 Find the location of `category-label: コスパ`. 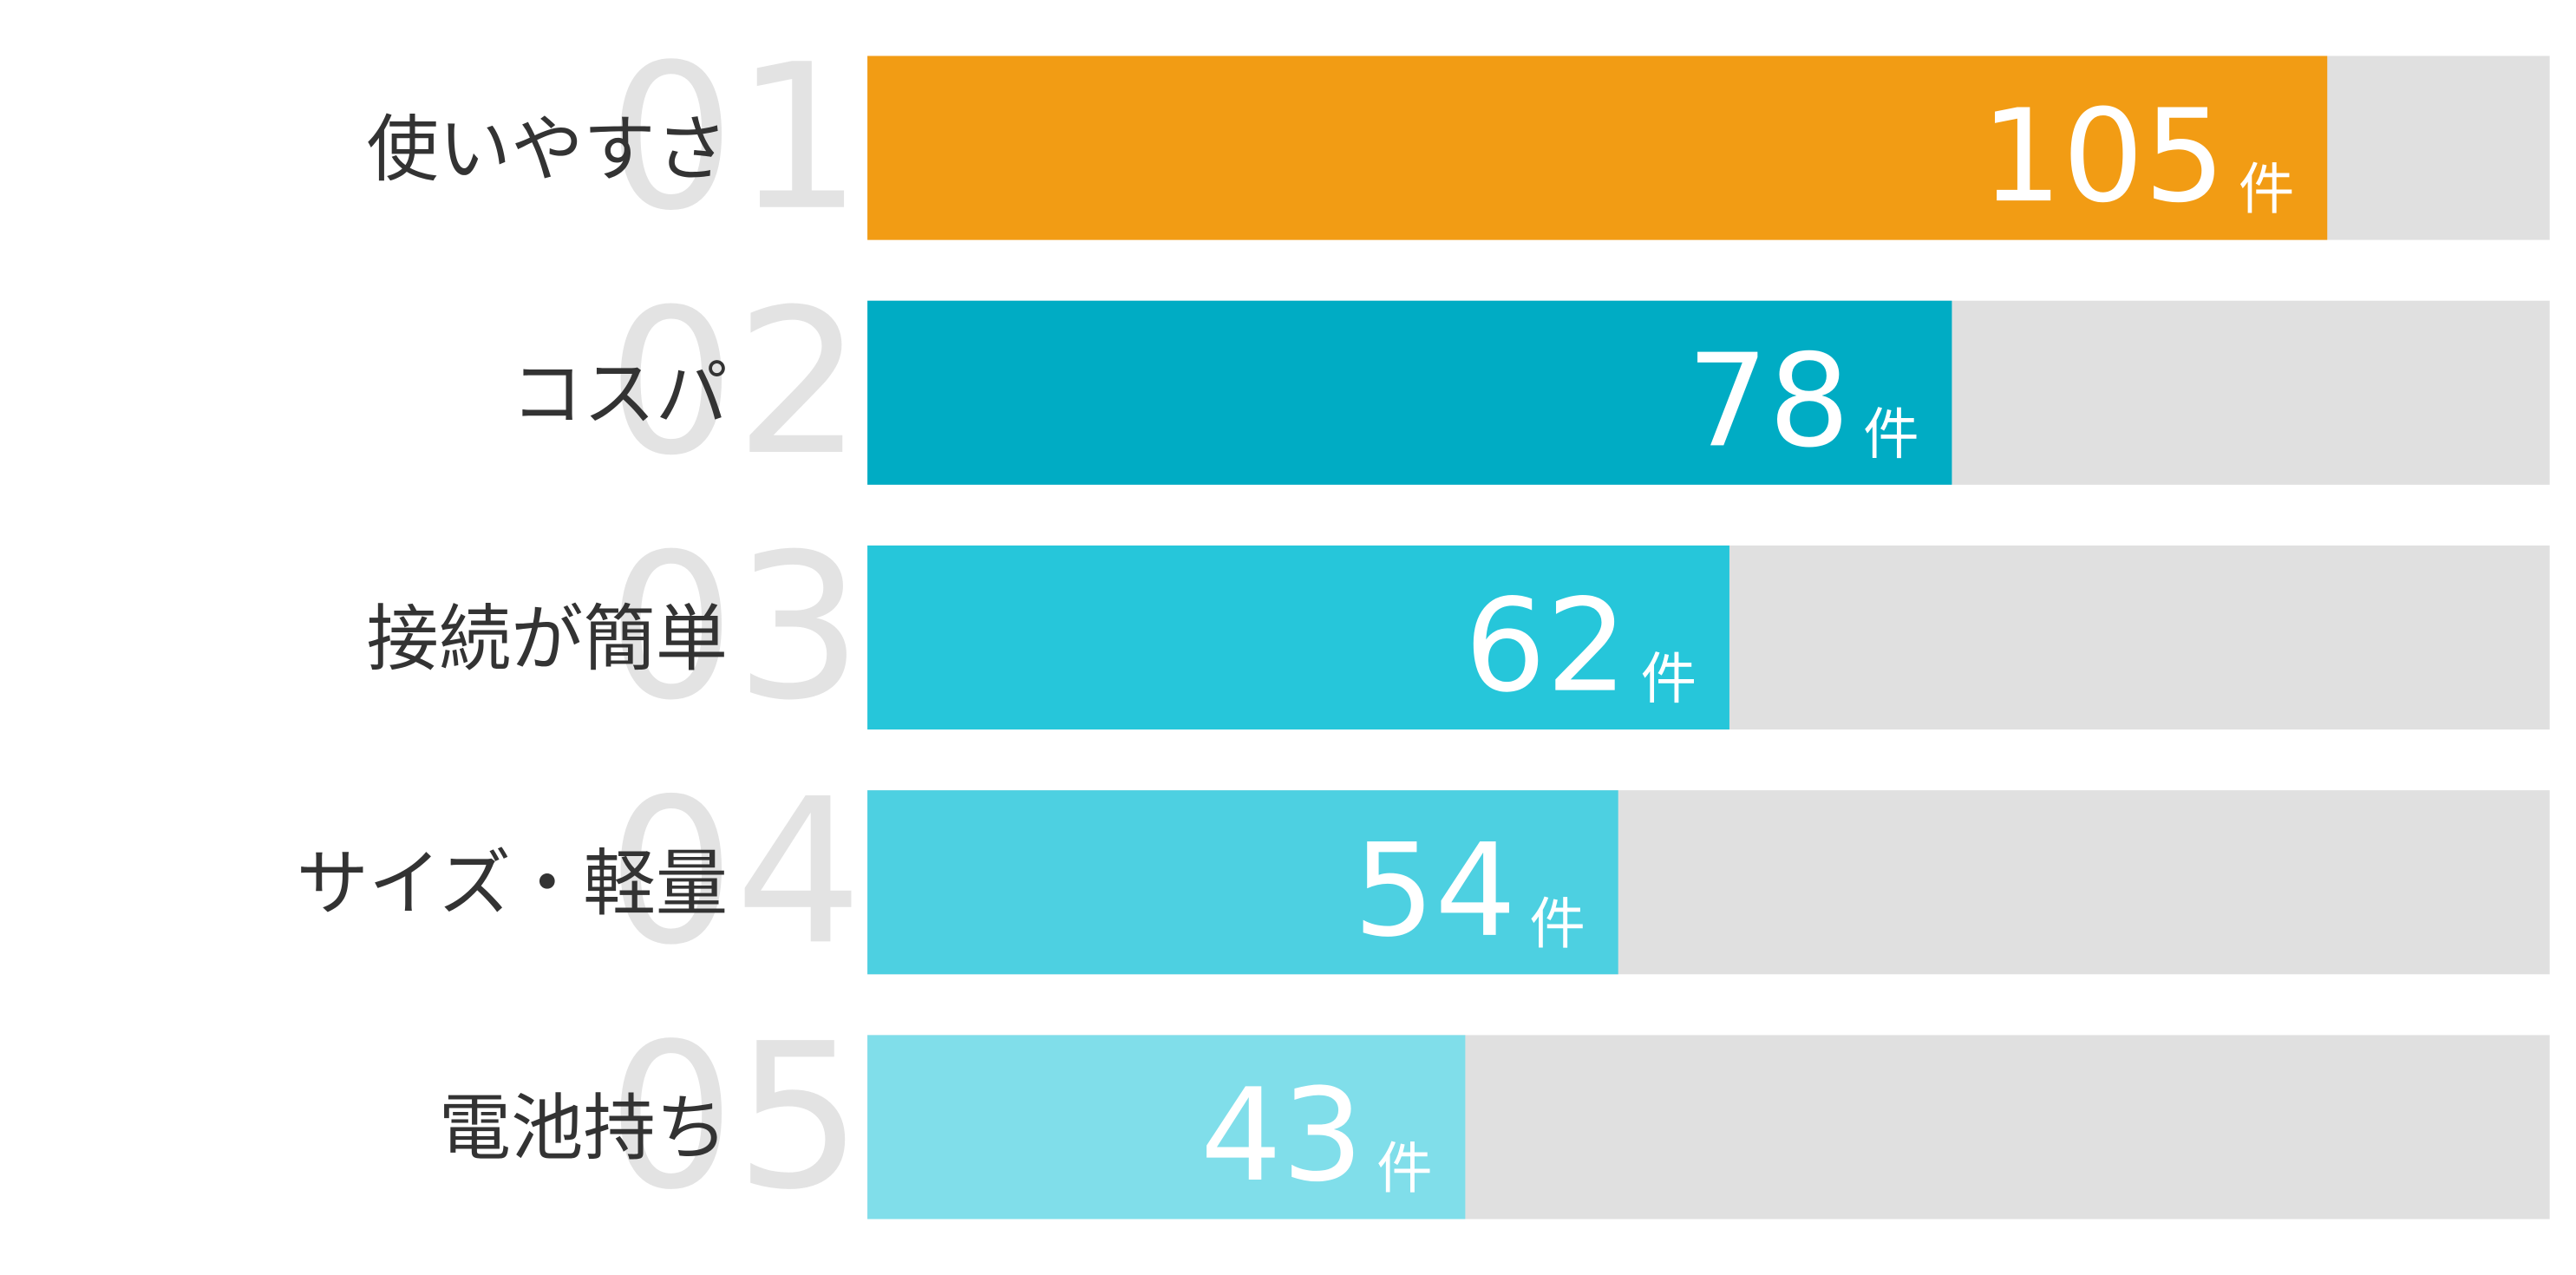

category-label: コスパ is located at coordinates (619, 394).